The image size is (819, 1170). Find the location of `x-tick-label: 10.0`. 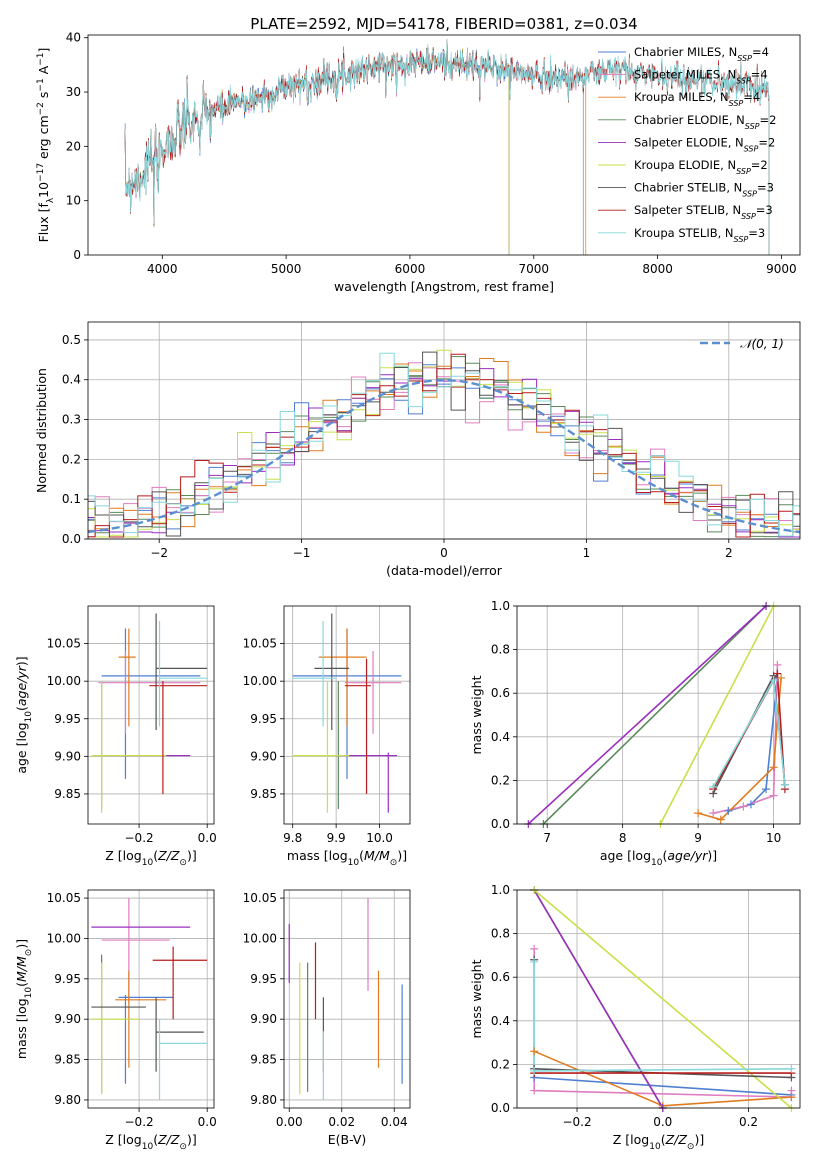

x-tick-label: 10.0 is located at coordinates (379, 838).